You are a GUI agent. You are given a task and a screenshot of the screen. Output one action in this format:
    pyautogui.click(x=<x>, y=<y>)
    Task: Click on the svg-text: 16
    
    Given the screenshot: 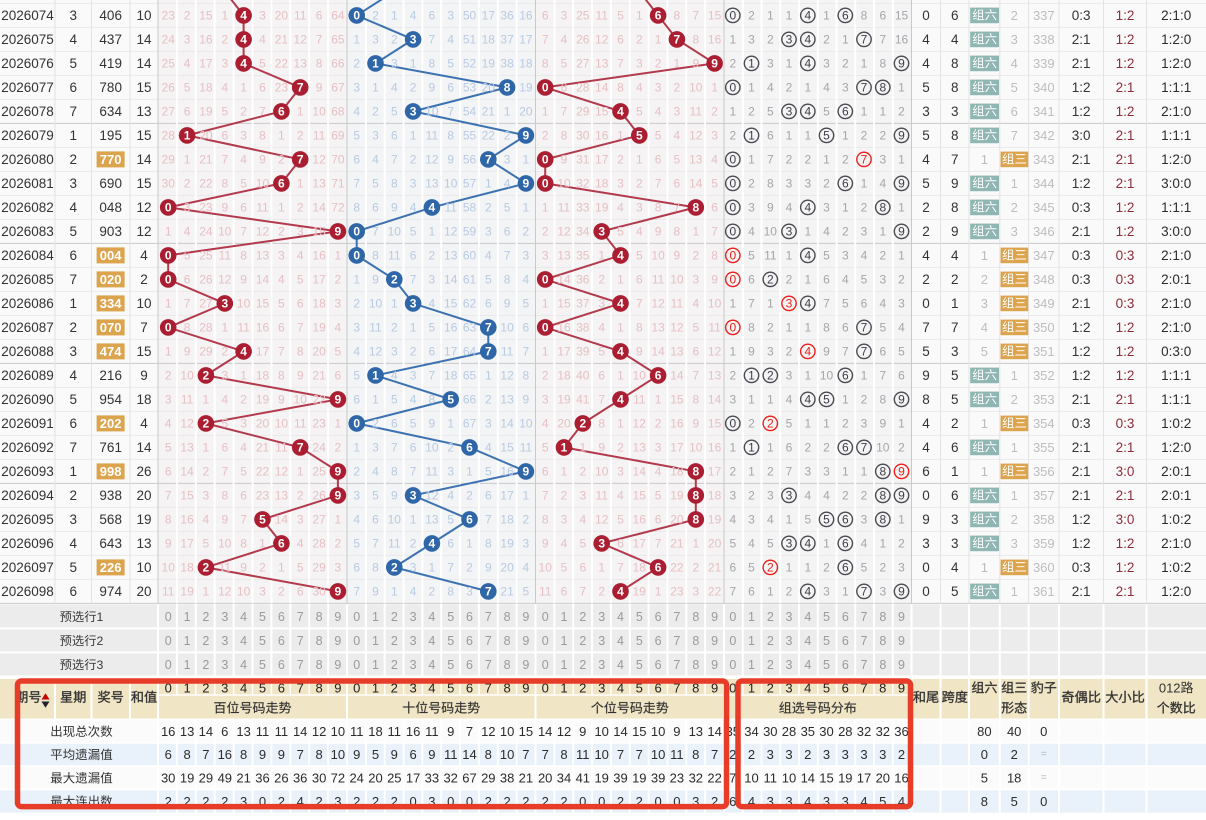 What is the action you would take?
    pyautogui.click(x=187, y=520)
    